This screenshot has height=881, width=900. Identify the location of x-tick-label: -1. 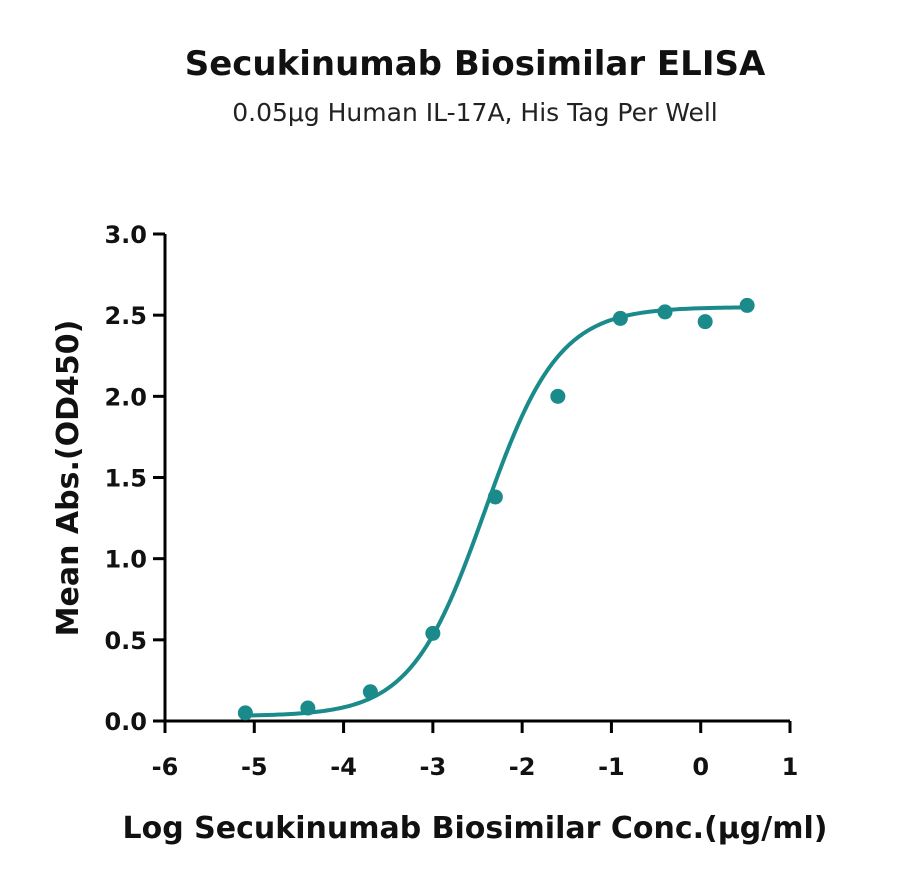
(611, 767).